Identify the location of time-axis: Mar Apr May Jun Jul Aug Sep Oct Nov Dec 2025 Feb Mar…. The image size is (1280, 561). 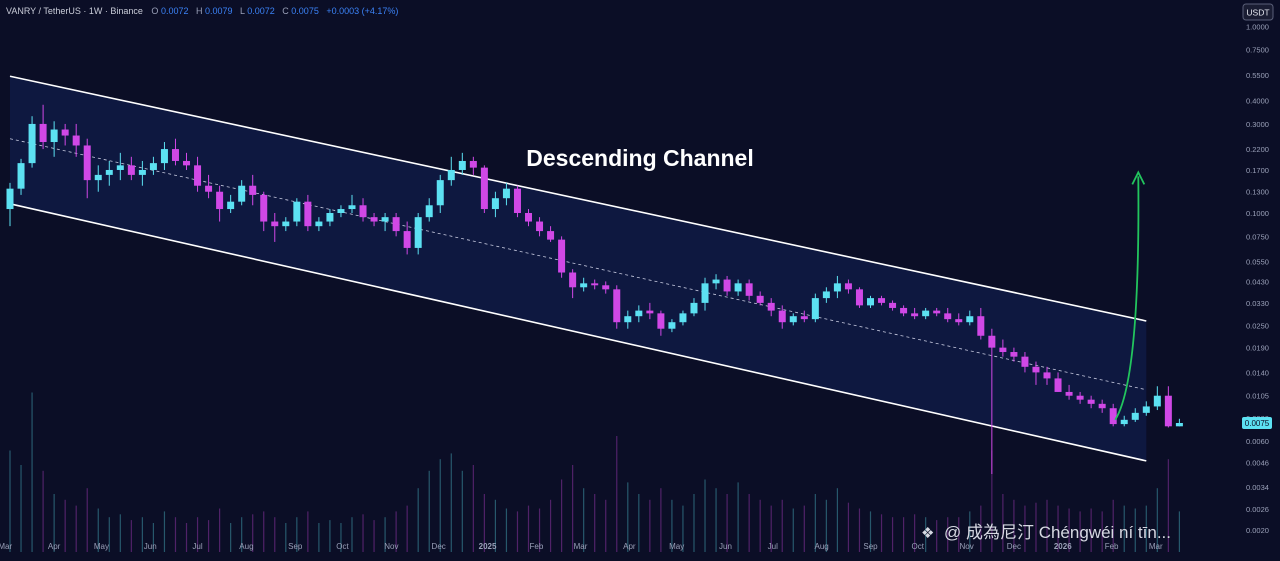
(581, 546).